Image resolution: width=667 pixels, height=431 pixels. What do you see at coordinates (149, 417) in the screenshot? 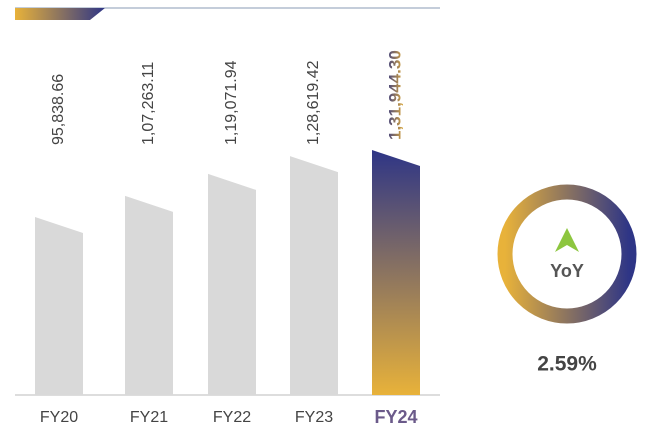
I see `x-tick-label: FY21` at bounding box center [149, 417].